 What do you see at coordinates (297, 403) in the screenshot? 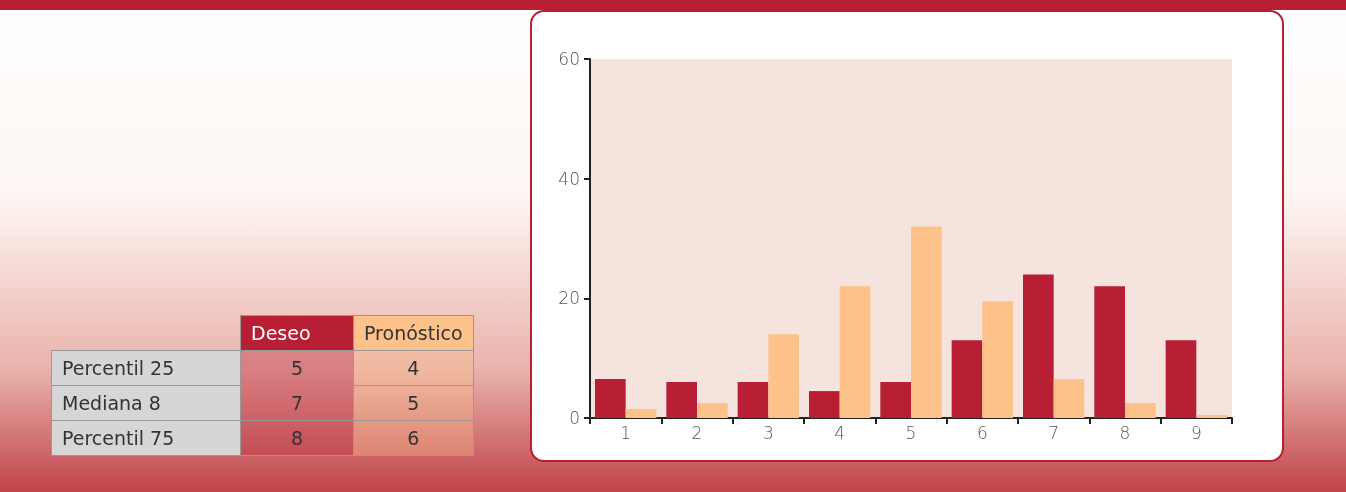
I see `data-label: 7` at bounding box center [297, 403].